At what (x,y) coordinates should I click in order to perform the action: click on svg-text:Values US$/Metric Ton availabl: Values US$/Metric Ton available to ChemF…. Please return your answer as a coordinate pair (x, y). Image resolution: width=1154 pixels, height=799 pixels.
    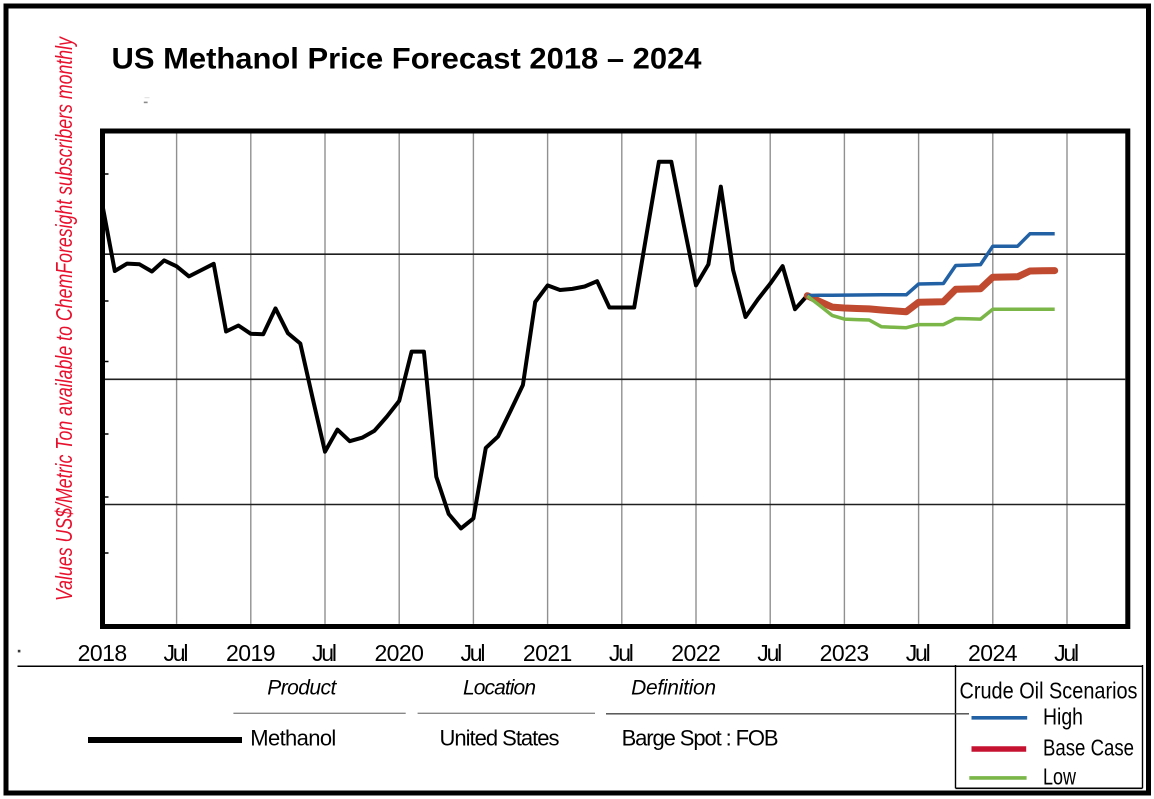
    Looking at the image, I should click on (64, 318).